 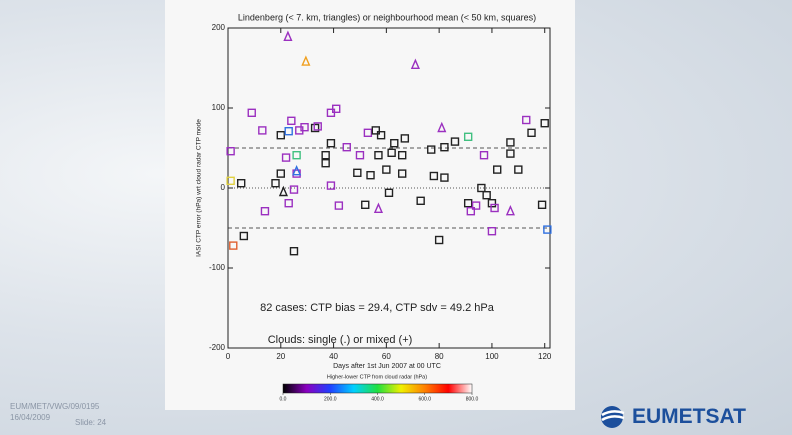 I want to click on logo: EUMETSAT, so click(x=672, y=417).